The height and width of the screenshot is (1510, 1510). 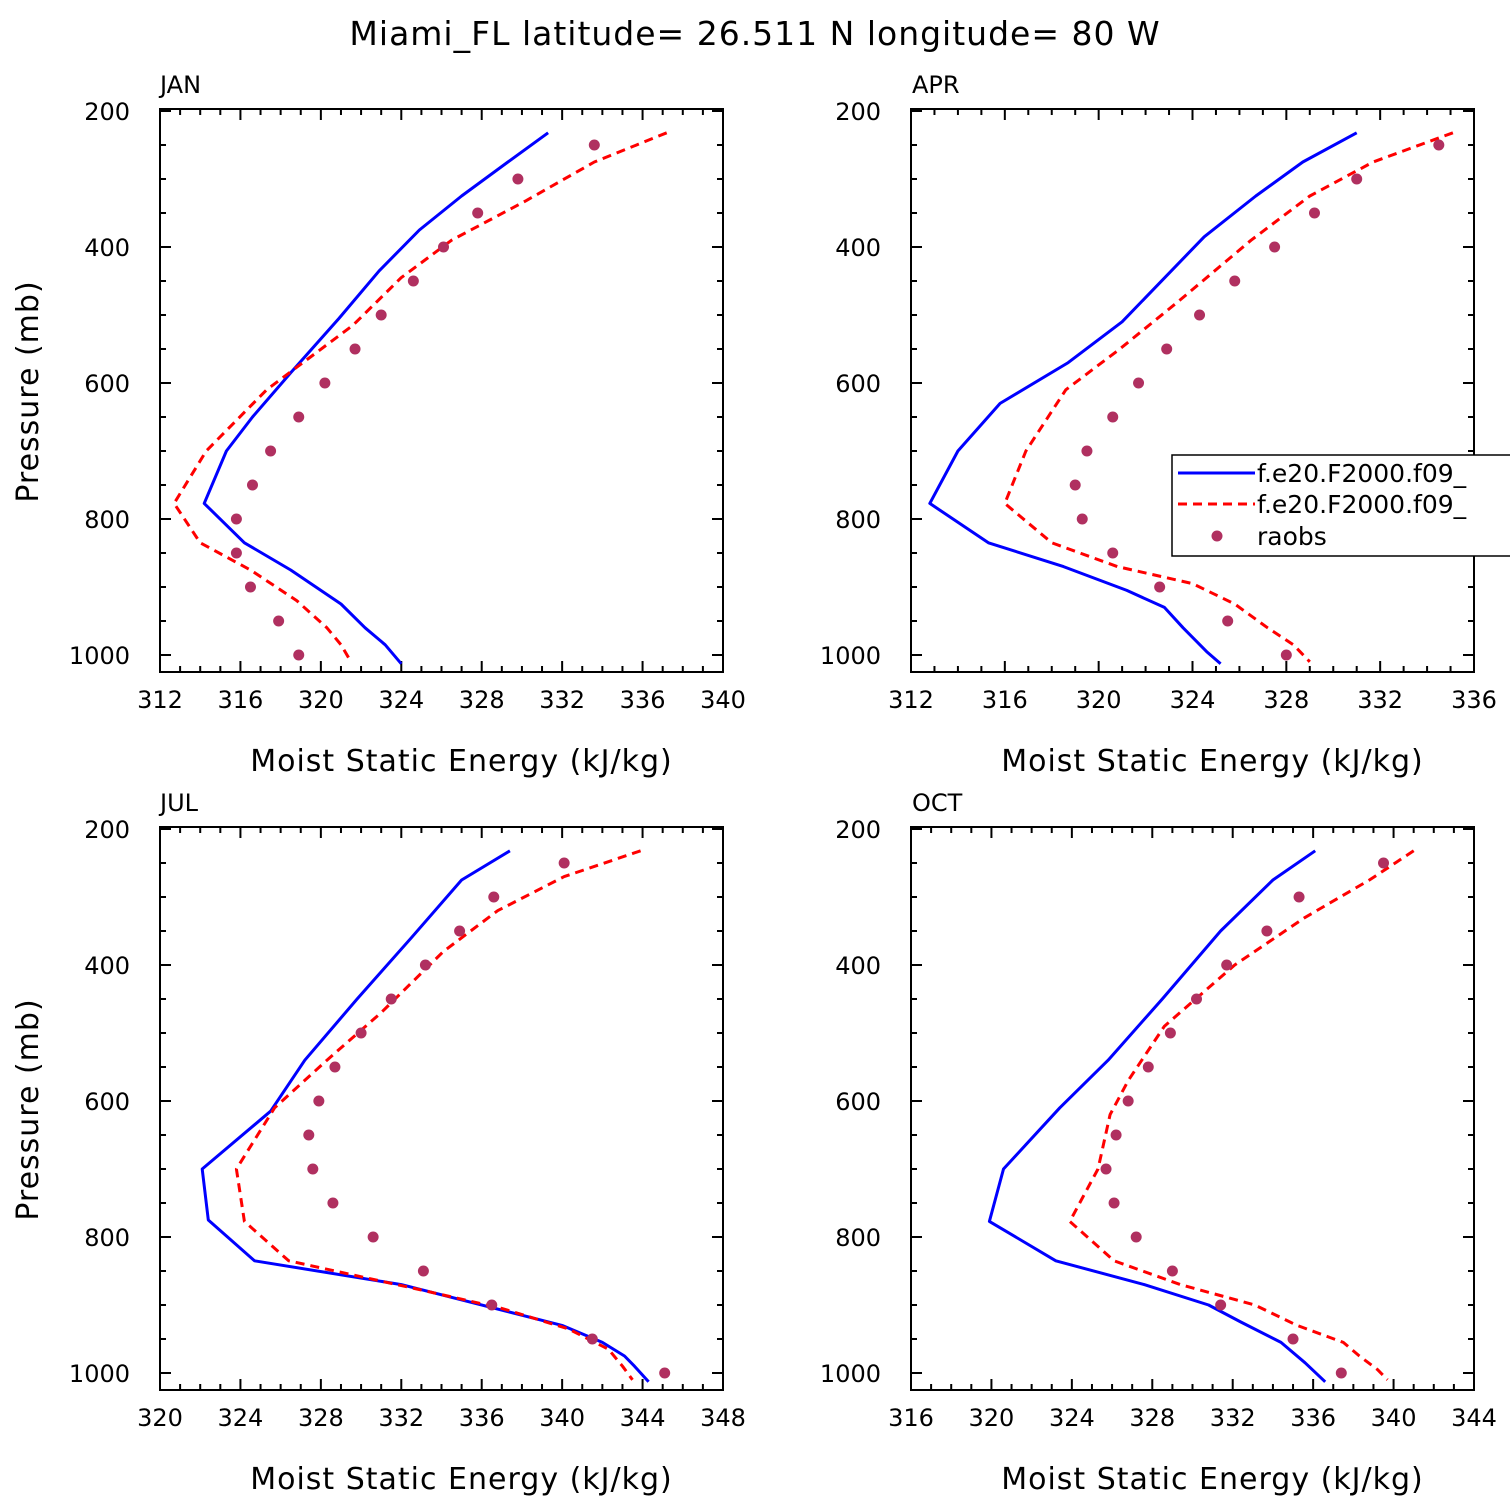 What do you see at coordinates (1362, 473) in the screenshot?
I see `legend-label-1: f.e20.F2000.f09_` at bounding box center [1362, 473].